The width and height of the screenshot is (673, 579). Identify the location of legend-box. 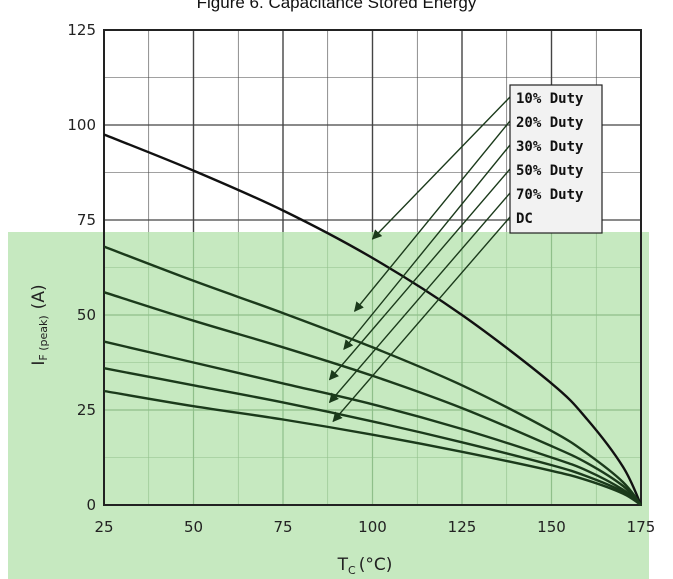
(556, 159).